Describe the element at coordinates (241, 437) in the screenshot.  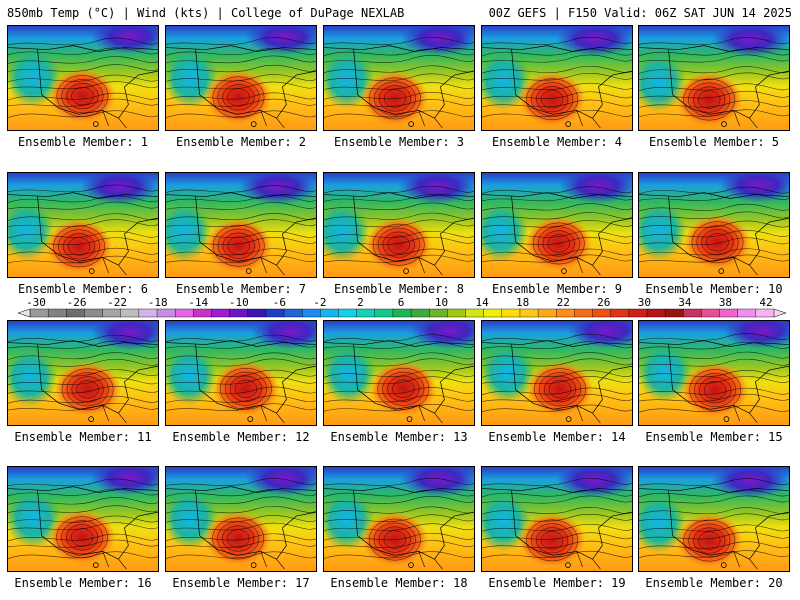
I see `ensemble-member-label: Ensemble Member: 12` at that location.